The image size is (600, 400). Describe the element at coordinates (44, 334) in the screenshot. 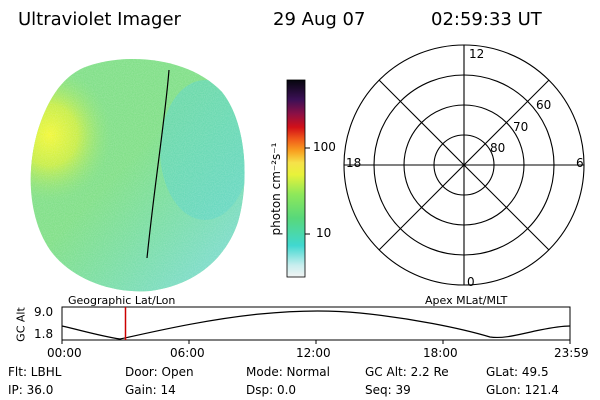

I see `alt-tick-low: 1.8` at that location.